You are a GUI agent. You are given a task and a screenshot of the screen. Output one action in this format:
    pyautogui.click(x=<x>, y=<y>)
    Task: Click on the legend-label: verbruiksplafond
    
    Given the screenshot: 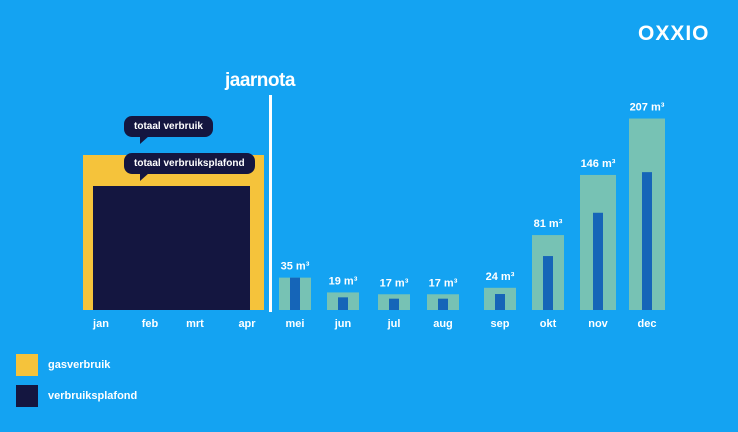 What is the action you would take?
    pyautogui.click(x=93, y=396)
    